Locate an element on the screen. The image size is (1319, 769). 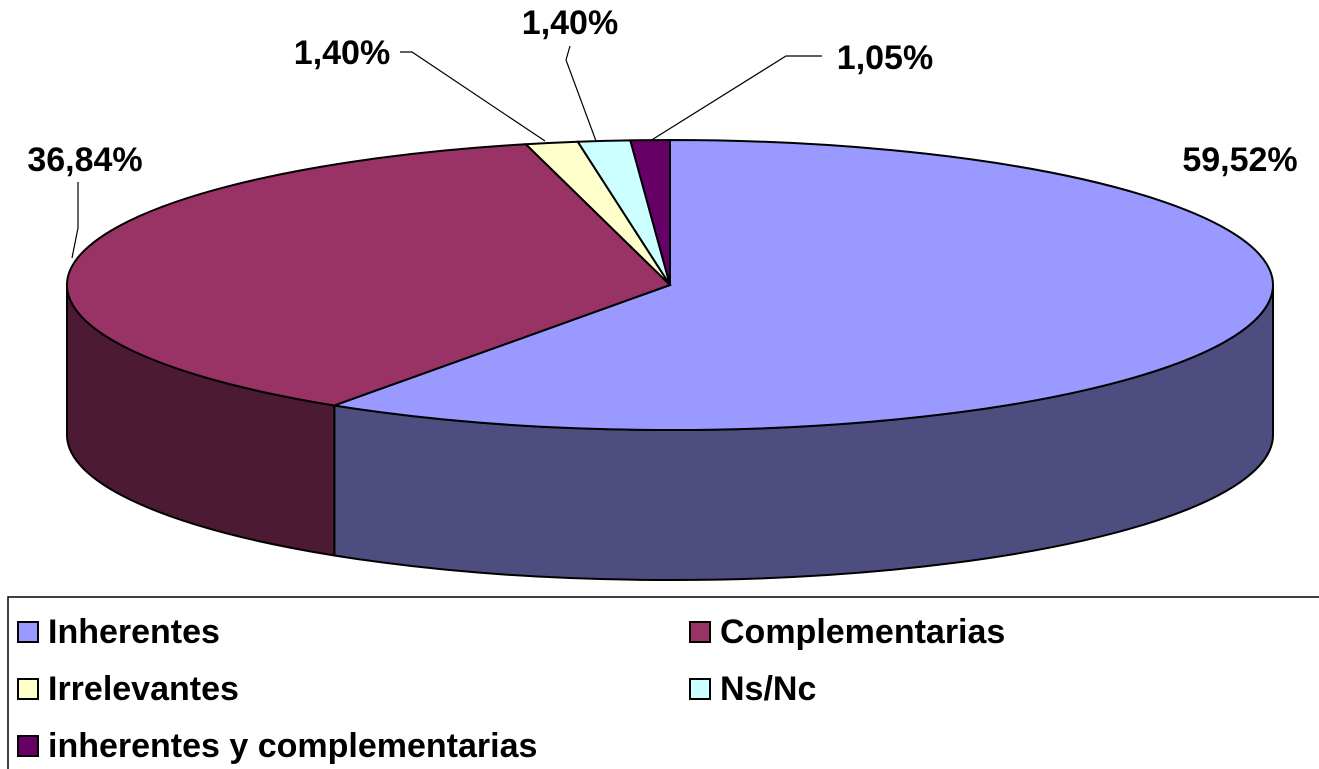
data-label: 59,52% is located at coordinates (1239, 160).